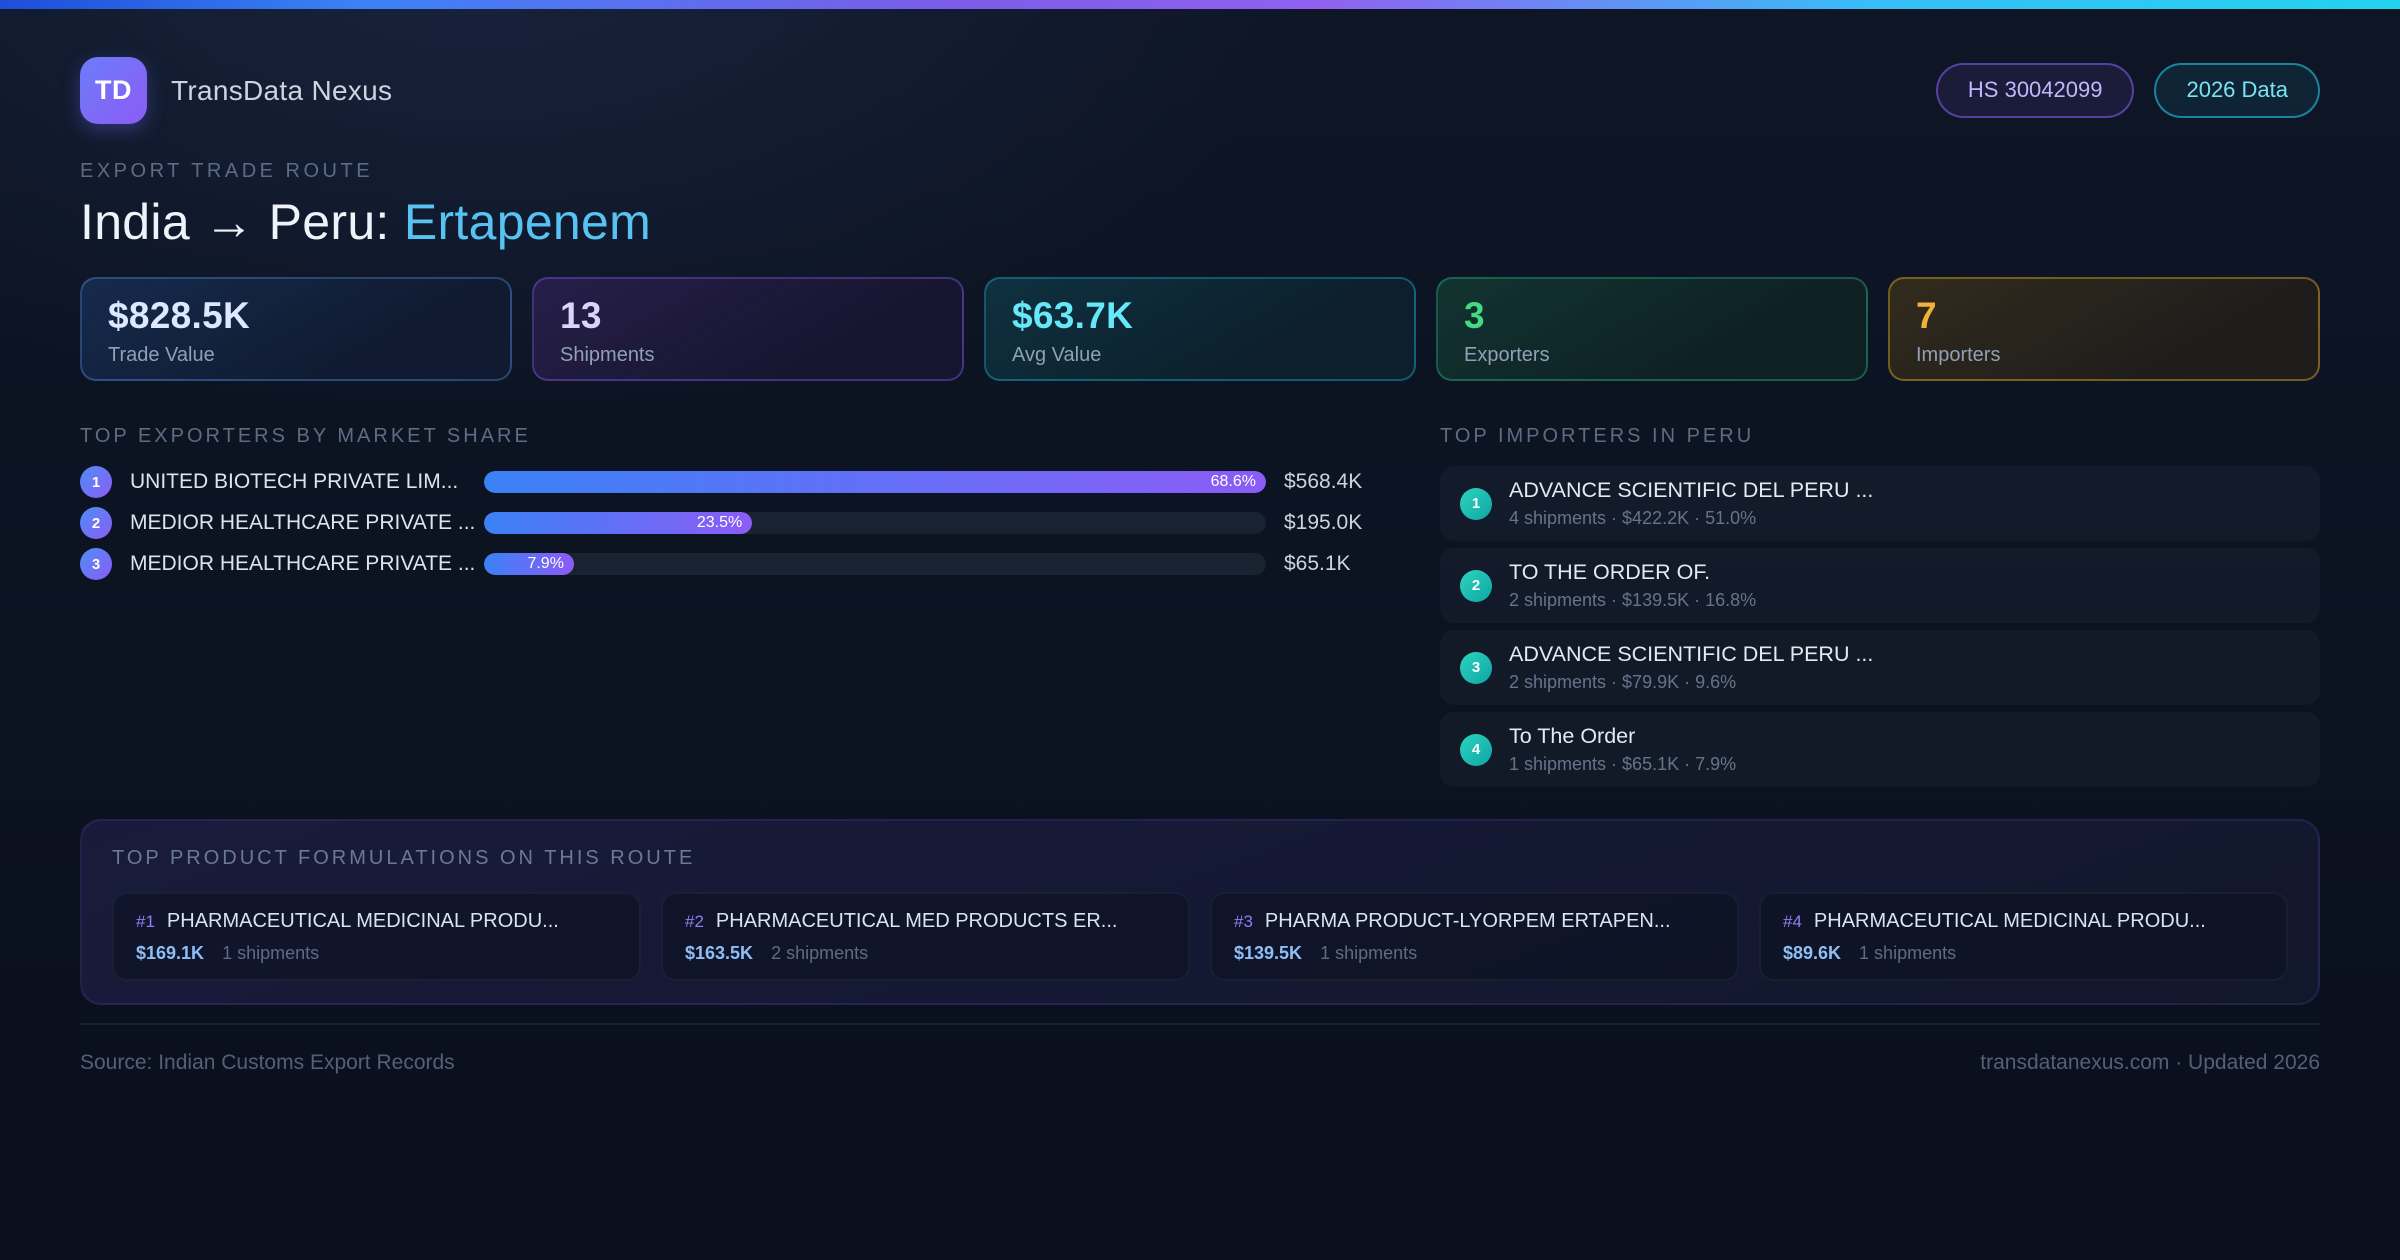 The height and width of the screenshot is (1260, 2400). Describe the element at coordinates (607, 355) in the screenshot. I see `stat-label: Shipments` at that location.